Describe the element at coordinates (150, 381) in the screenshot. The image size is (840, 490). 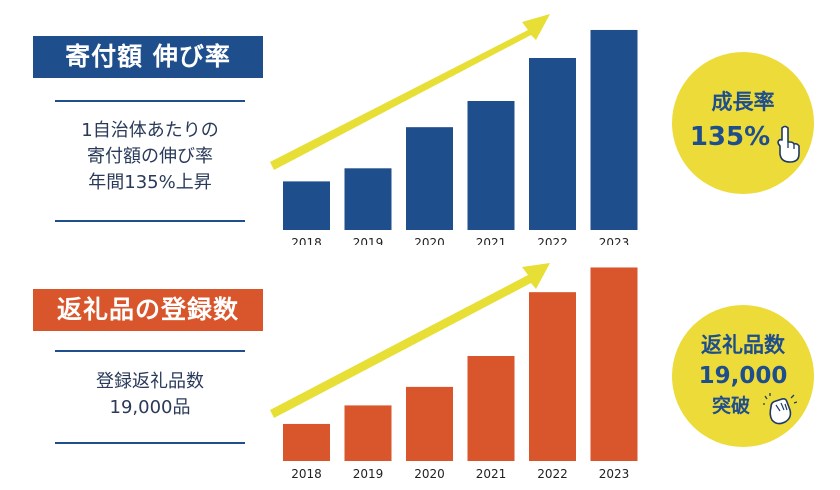
I see `description-line: 登録返礼品数` at that location.